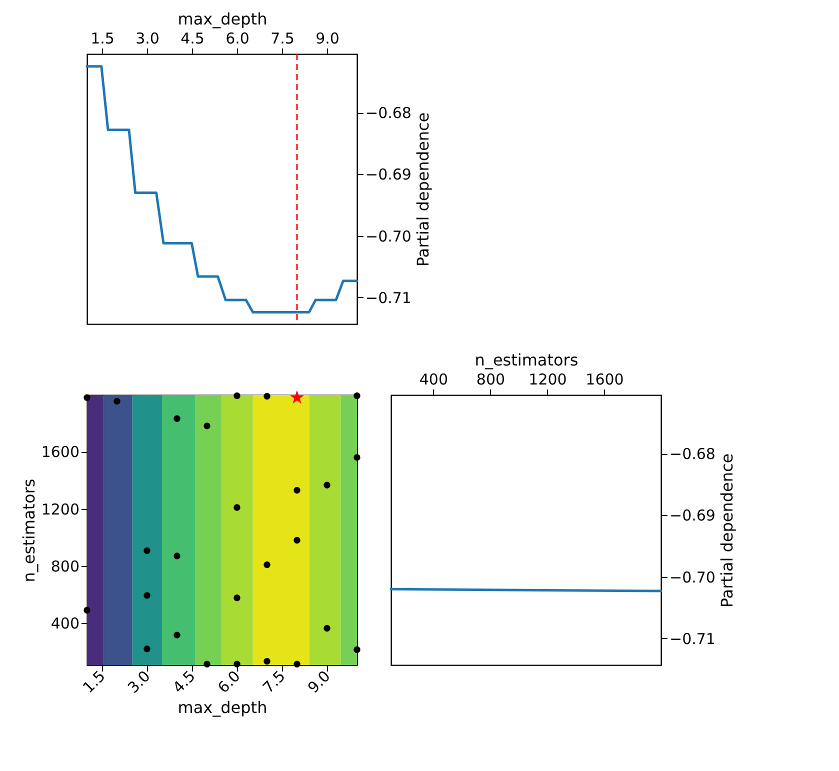 Image resolution: width=839 pixels, height=771 pixels. I want to click on x-tick-label: 400, so click(433, 379).